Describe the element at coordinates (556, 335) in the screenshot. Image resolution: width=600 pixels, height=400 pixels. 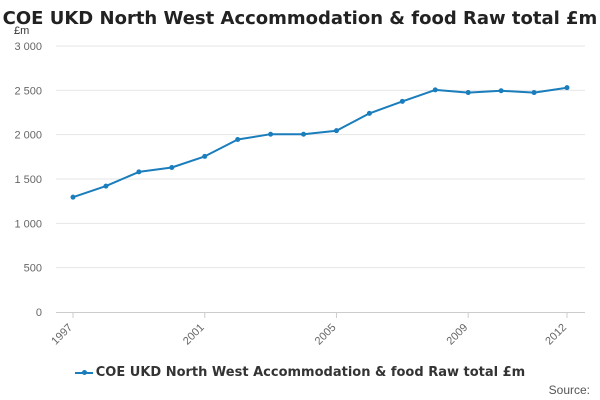
I see `x-tick-label: 2012` at that location.